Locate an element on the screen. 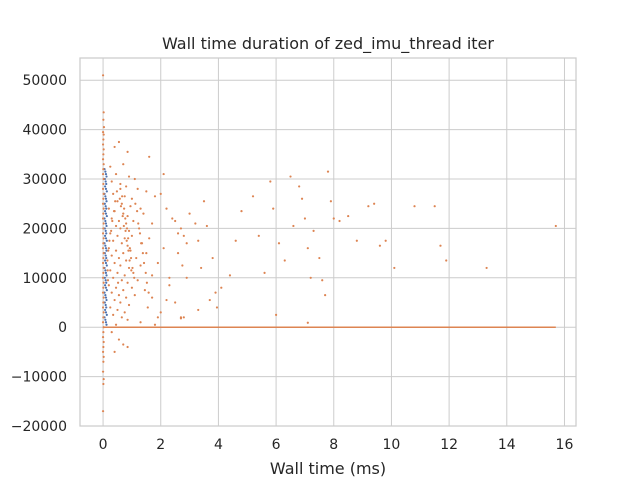  x-tick-label: 10 is located at coordinates (392, 445).